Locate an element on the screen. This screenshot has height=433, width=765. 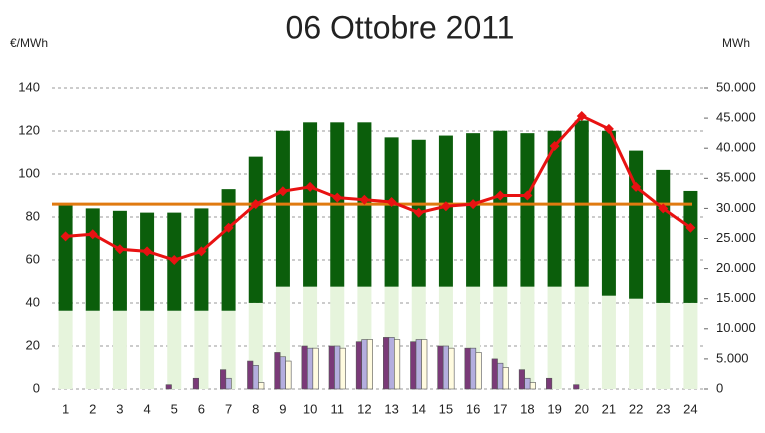
x-tick-label: 12 is located at coordinates (364, 408).